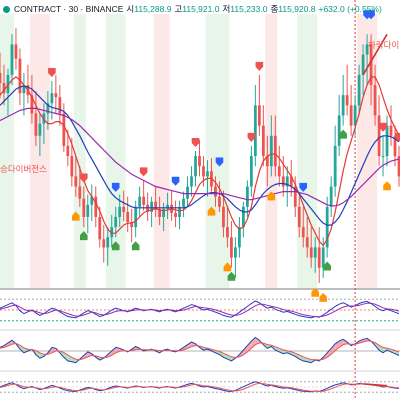  I want to click on high-value: 115,921.0, so click(201, 9).